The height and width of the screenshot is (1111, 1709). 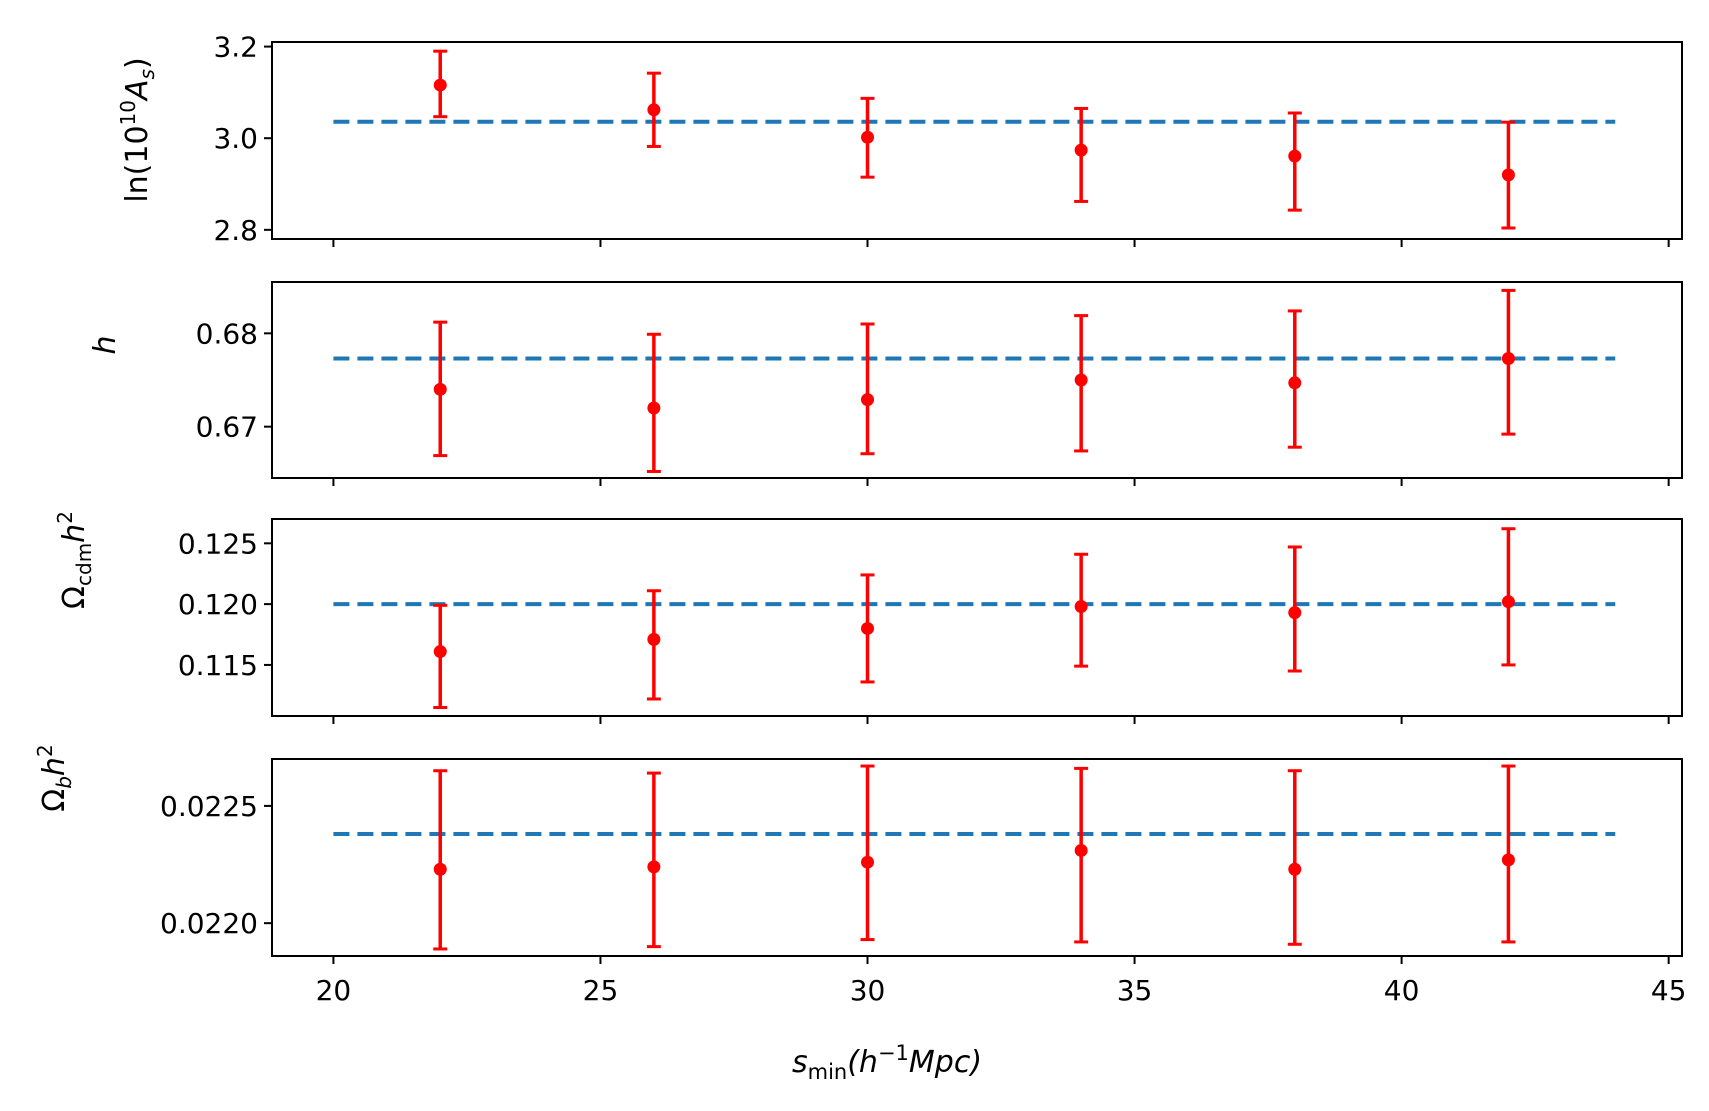 What do you see at coordinates (65, 517) in the screenshot?
I see `ylabel-panel-3-part-4: 2` at bounding box center [65, 517].